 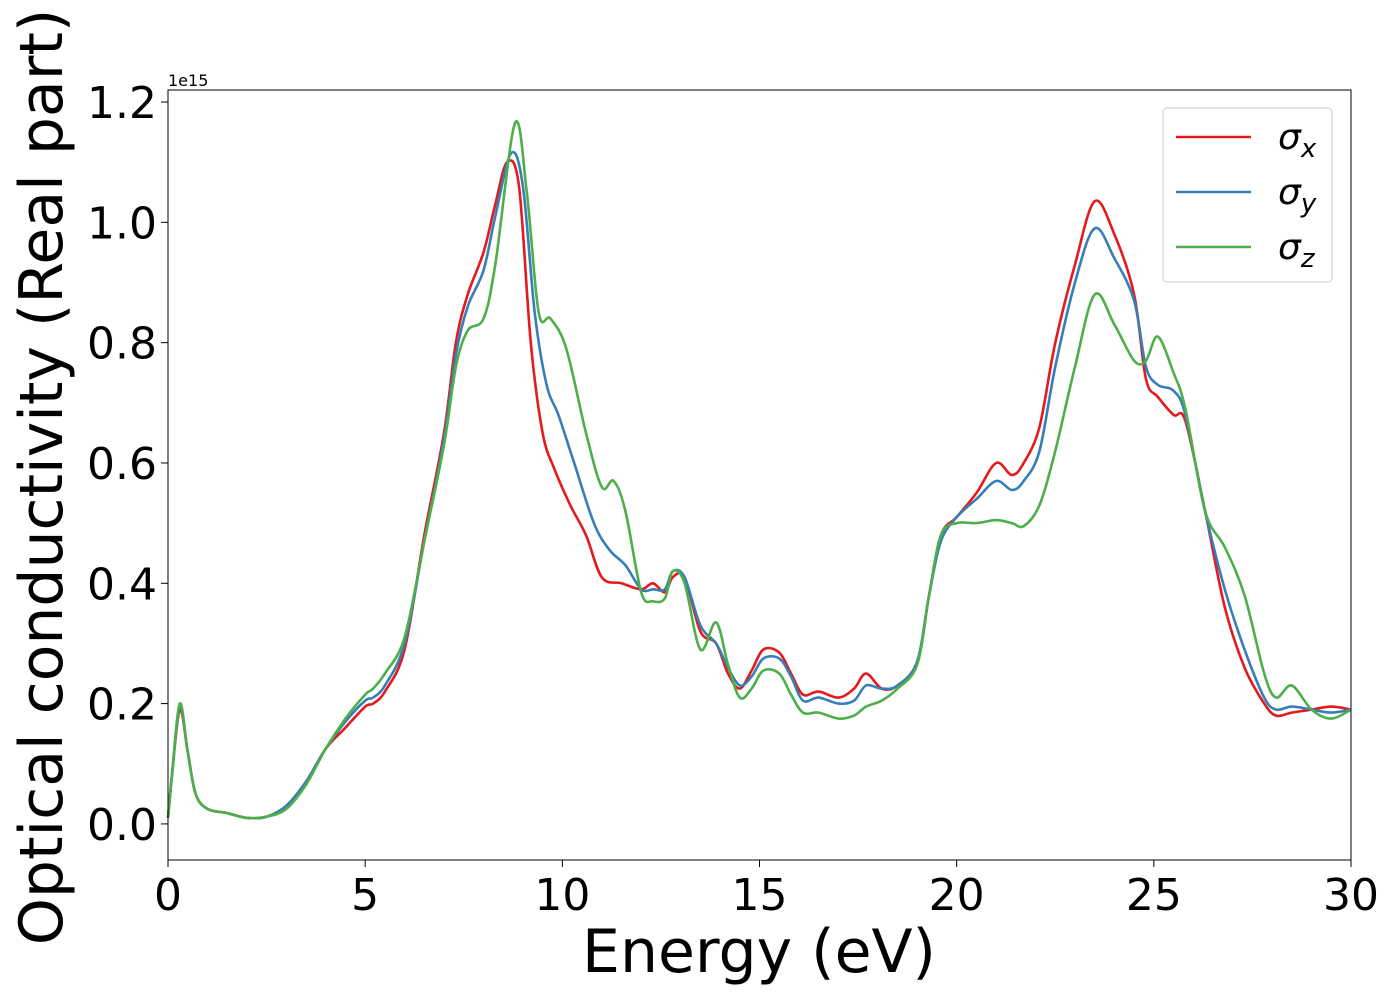 I want to click on legend: σx σy σz, so click(x=1247, y=195).